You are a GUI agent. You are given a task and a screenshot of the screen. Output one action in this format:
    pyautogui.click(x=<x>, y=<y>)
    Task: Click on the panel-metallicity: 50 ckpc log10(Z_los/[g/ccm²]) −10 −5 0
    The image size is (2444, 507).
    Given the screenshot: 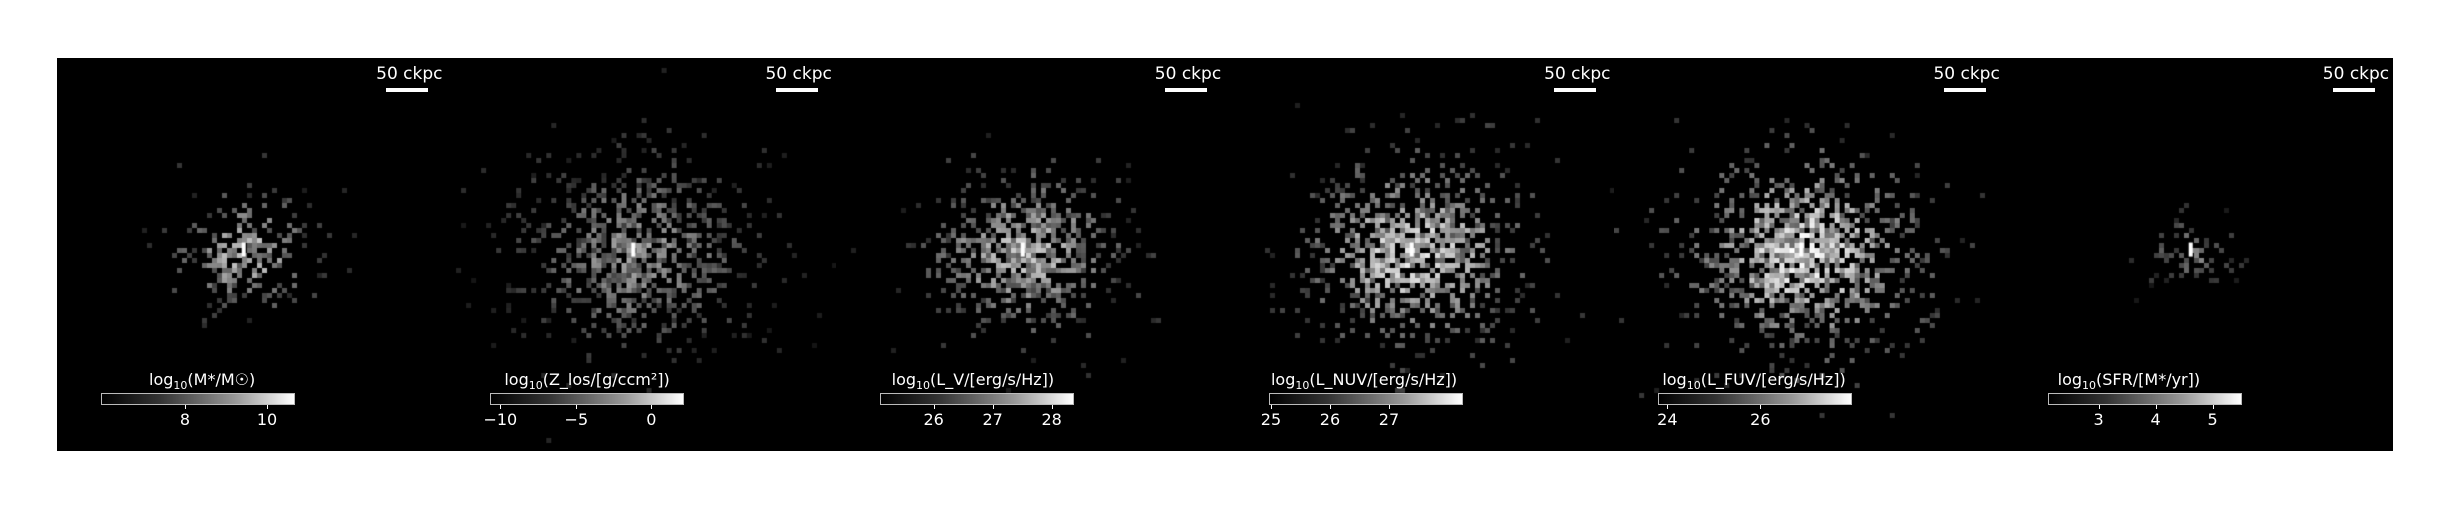 What is the action you would take?
    pyautogui.click(x=641, y=254)
    